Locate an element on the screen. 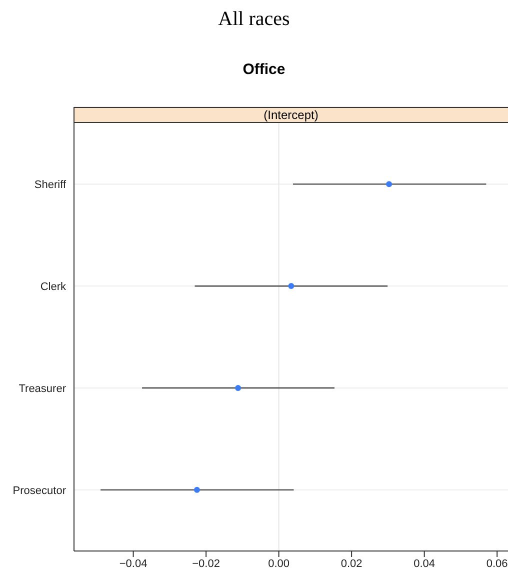 Image resolution: width=508 pixels, height=578 pixels. x-tick-label: 0.00 is located at coordinates (279, 564).